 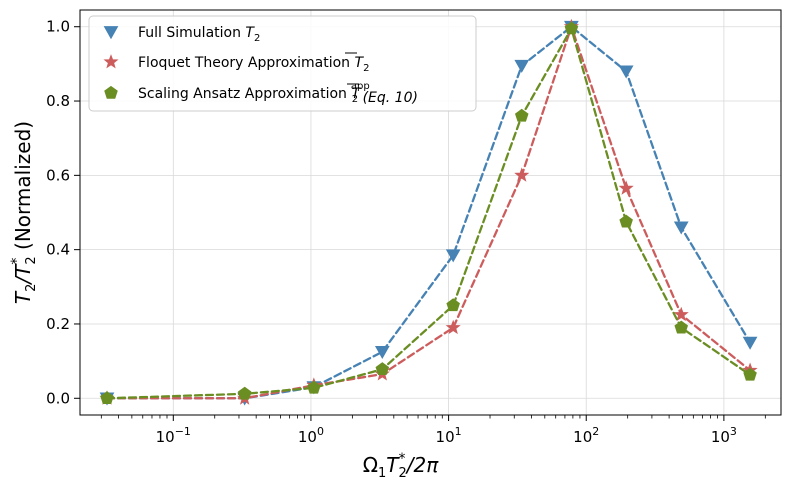 What do you see at coordinates (401, 466) in the screenshot?
I see `x-axis-label: Ω1T* 2/2π` at bounding box center [401, 466].